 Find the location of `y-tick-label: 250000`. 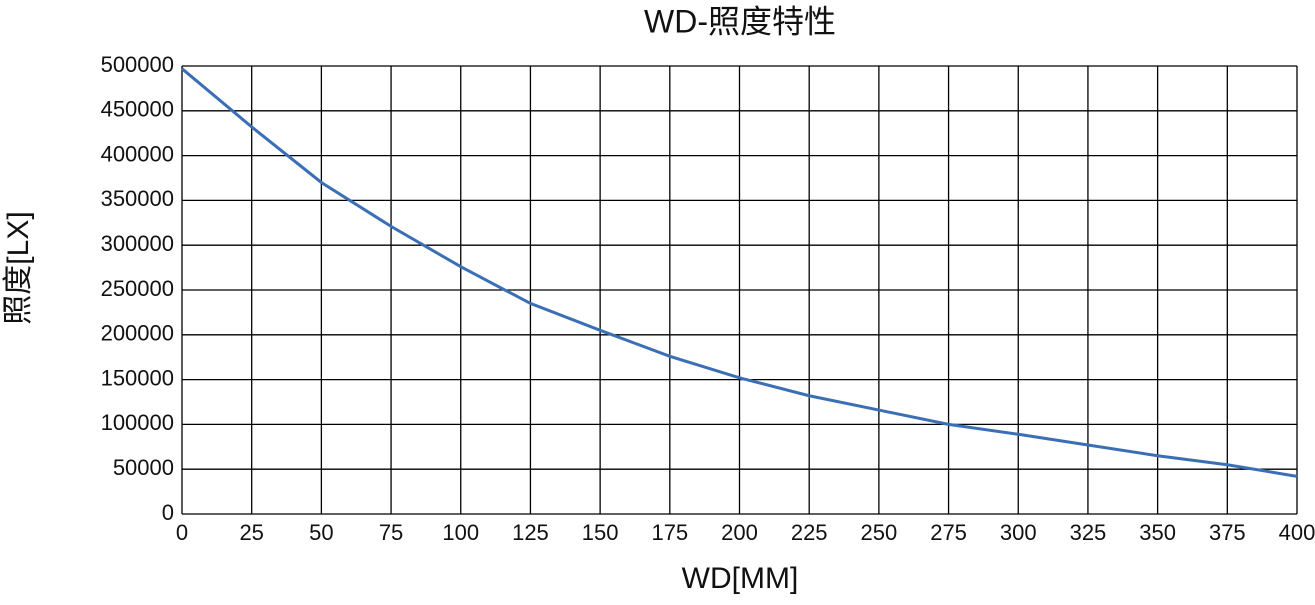

y-tick-label: 250000 is located at coordinates (137, 288).